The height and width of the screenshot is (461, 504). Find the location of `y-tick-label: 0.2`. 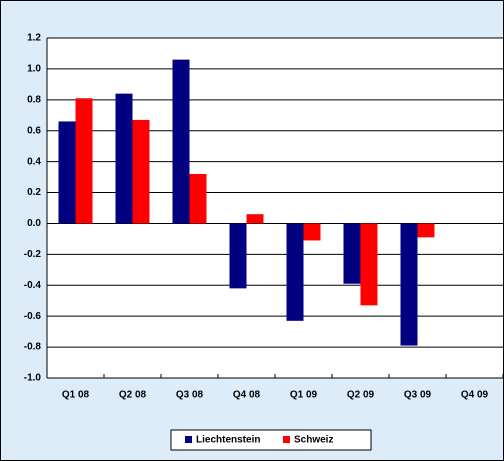

y-tick-label: 0.2 is located at coordinates (34, 192).